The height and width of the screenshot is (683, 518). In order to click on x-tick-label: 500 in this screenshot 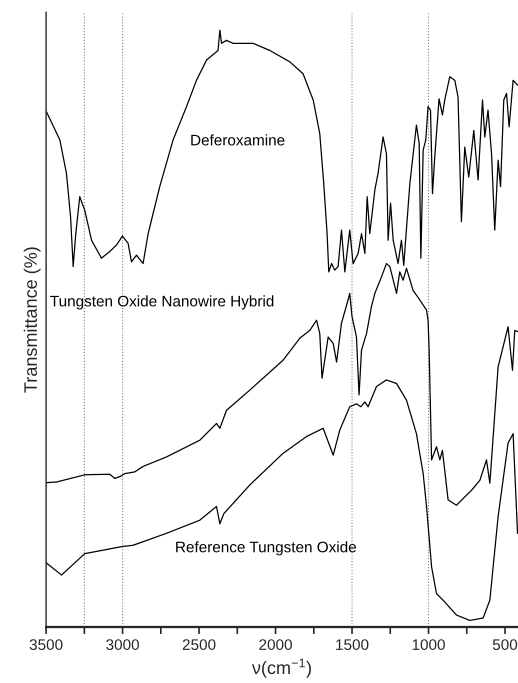, I will do `click(505, 644)`.